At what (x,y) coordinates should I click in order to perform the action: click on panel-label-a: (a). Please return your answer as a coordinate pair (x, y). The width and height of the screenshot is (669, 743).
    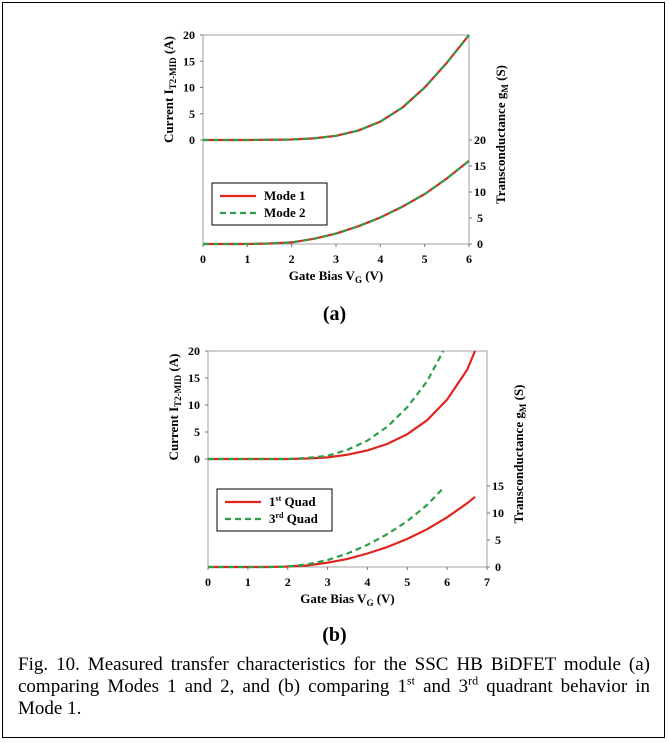
    Looking at the image, I should click on (334, 314).